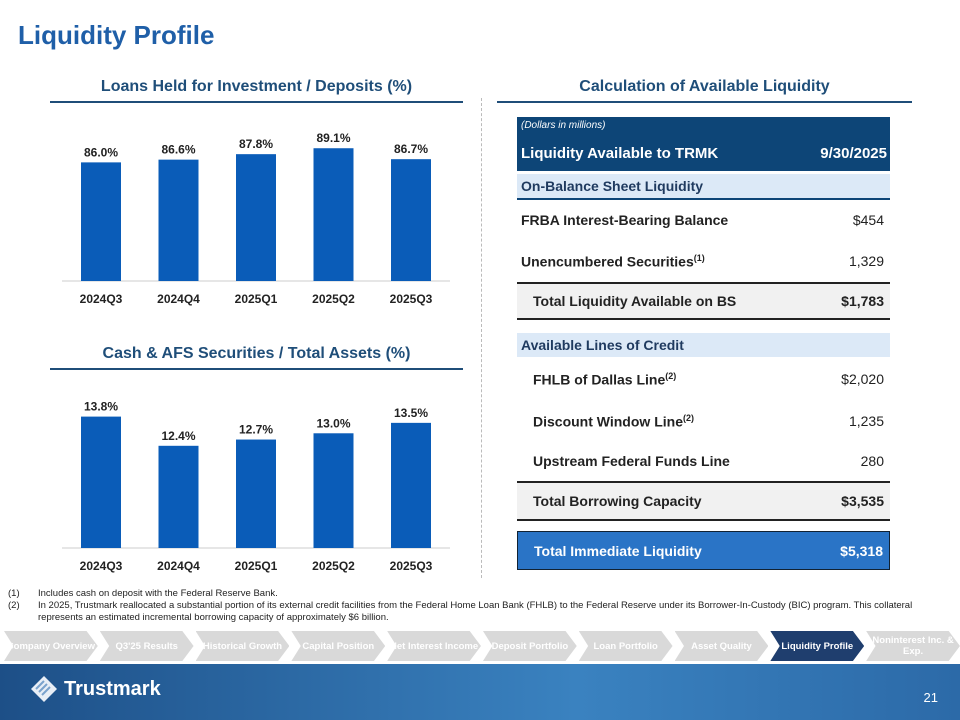 The width and height of the screenshot is (960, 720). I want to click on logo-mark-icon, so click(44, 689).